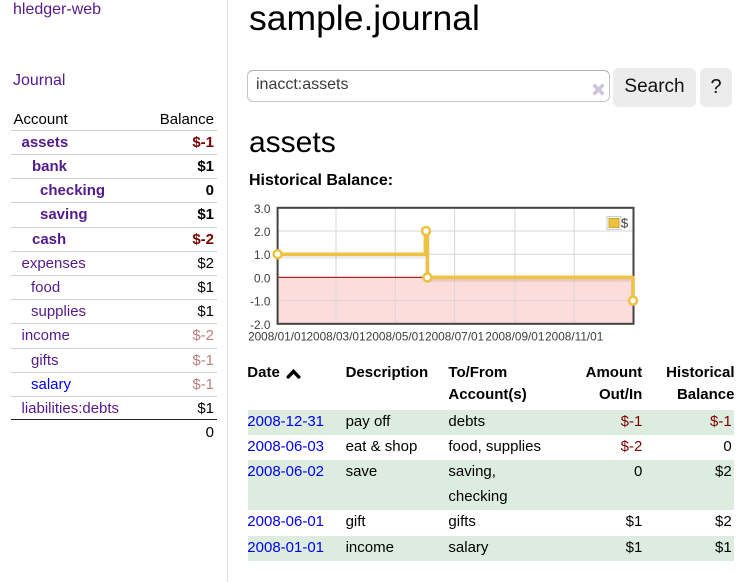  What do you see at coordinates (262, 255) in the screenshot?
I see `svg-text: 1.0` at bounding box center [262, 255].